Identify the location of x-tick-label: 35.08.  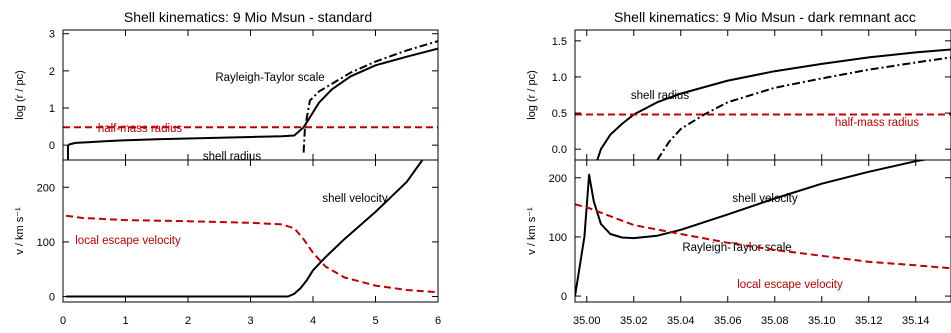
(775, 321).